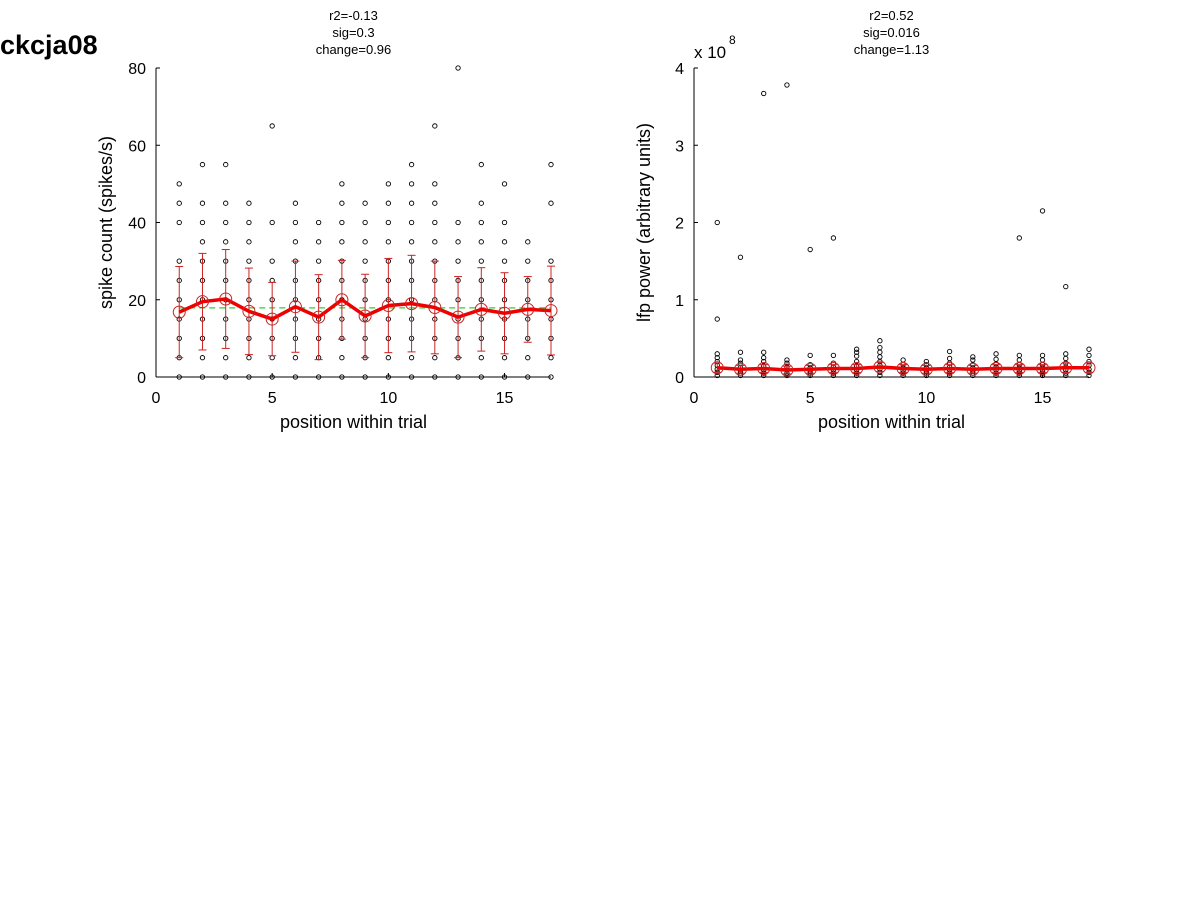 This screenshot has height=901, width=1200. I want to click on y-tick-label: 20, so click(137, 301).